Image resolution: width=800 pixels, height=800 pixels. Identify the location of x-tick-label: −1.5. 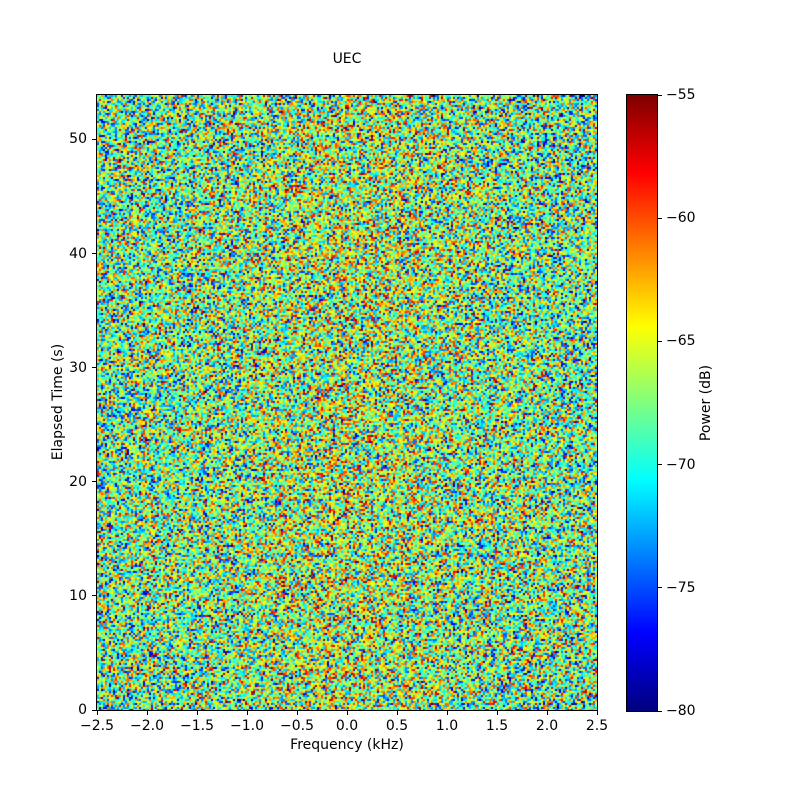
(197, 726).